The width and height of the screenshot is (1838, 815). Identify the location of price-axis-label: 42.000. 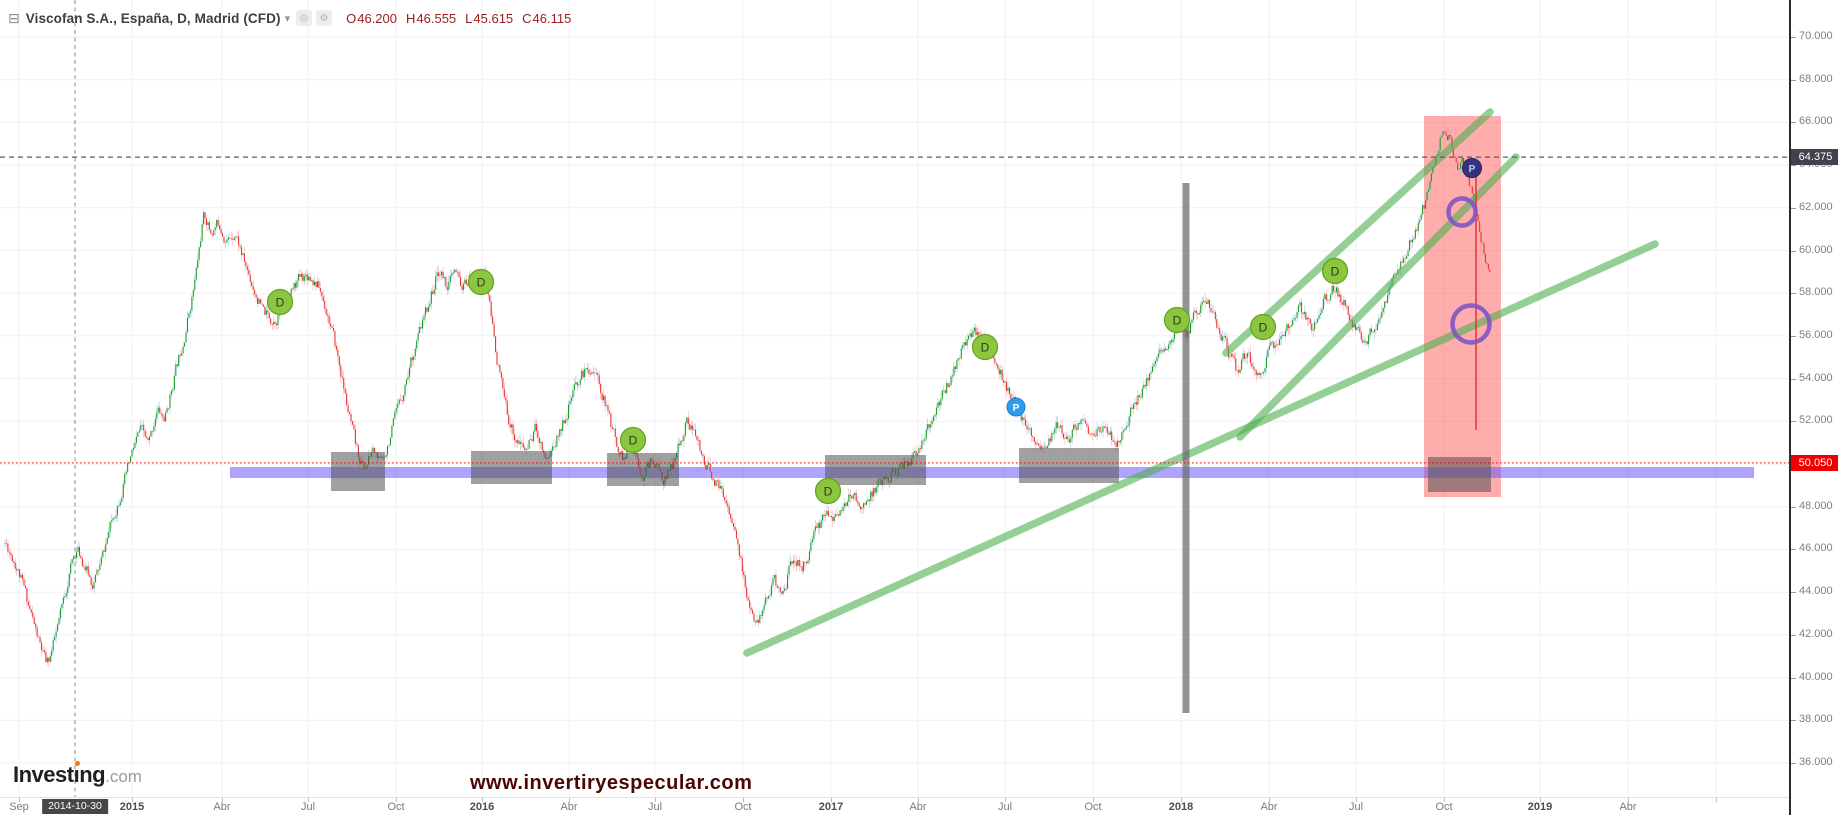
(1816, 633).